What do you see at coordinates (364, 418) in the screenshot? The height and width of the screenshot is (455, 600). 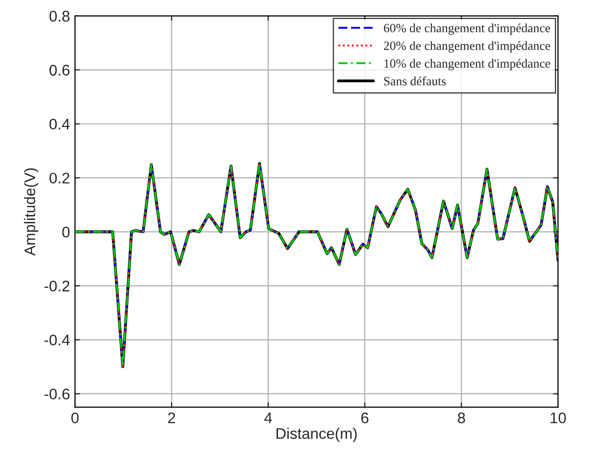 I see `x-tick-label: 6` at bounding box center [364, 418].